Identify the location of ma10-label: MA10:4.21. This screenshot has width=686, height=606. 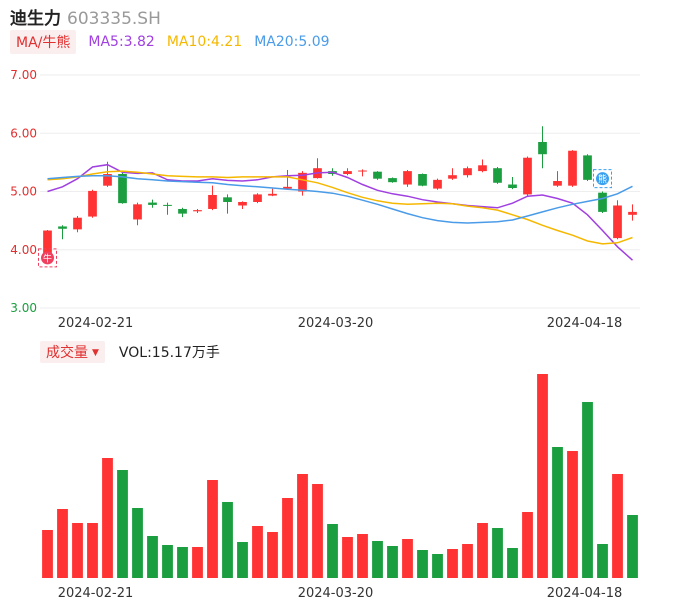
(204, 42).